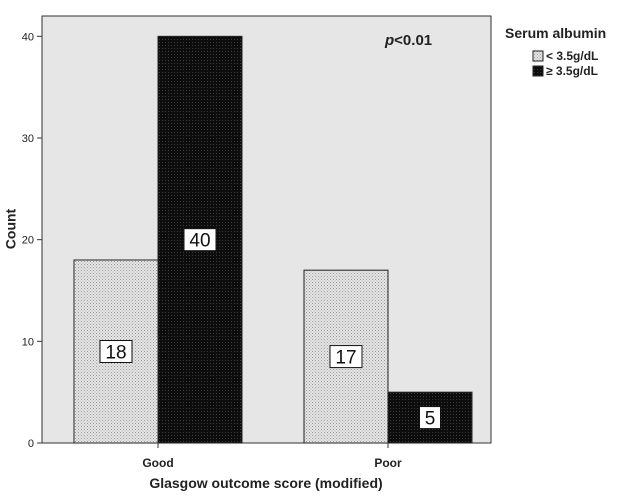 The width and height of the screenshot is (635, 496). I want to click on data-label-poor-high: 5, so click(430, 419).